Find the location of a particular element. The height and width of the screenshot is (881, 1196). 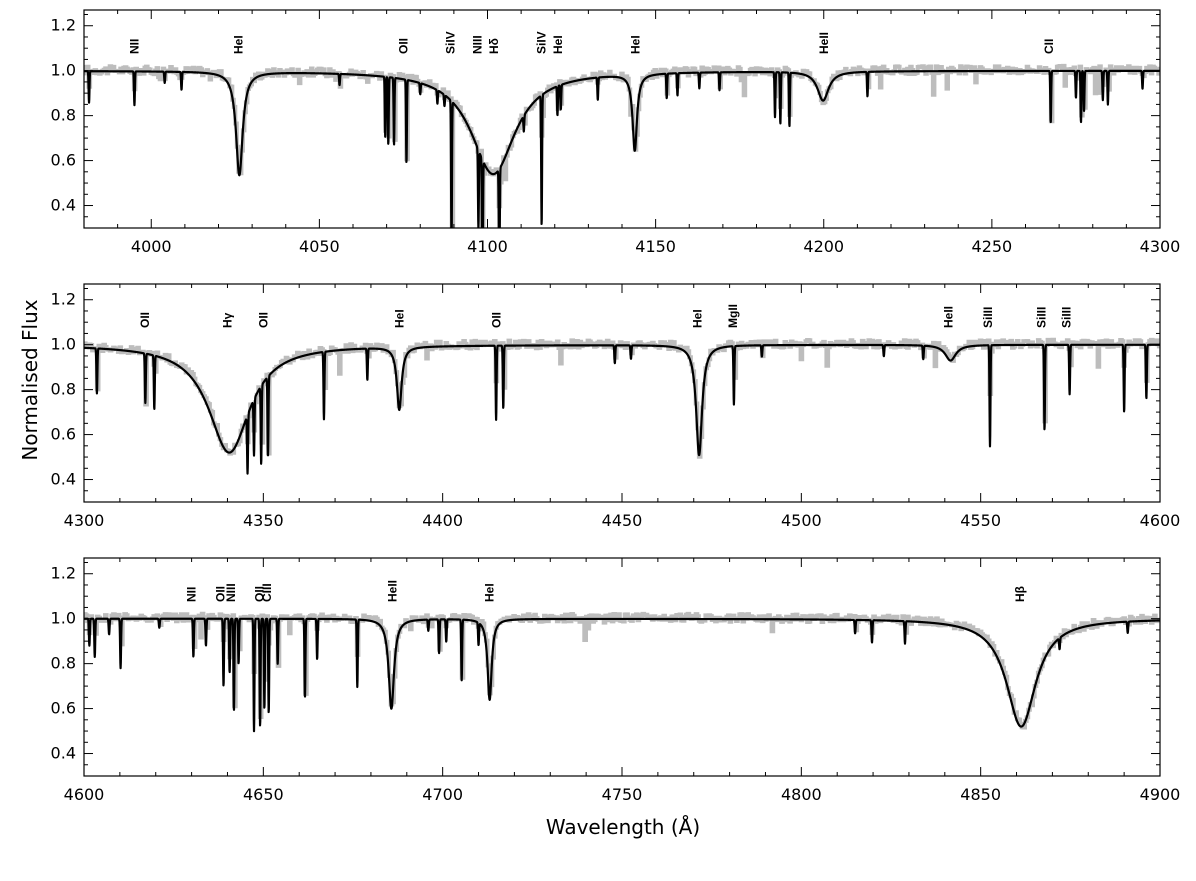

x-tick-label: 4900 is located at coordinates (1160, 794).